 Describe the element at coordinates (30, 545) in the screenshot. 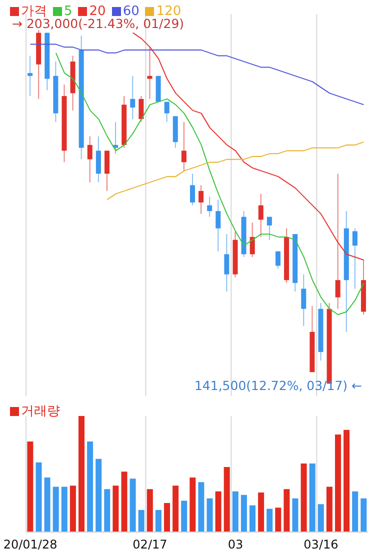

I see `x-tick-label: 20/01/28` at that location.